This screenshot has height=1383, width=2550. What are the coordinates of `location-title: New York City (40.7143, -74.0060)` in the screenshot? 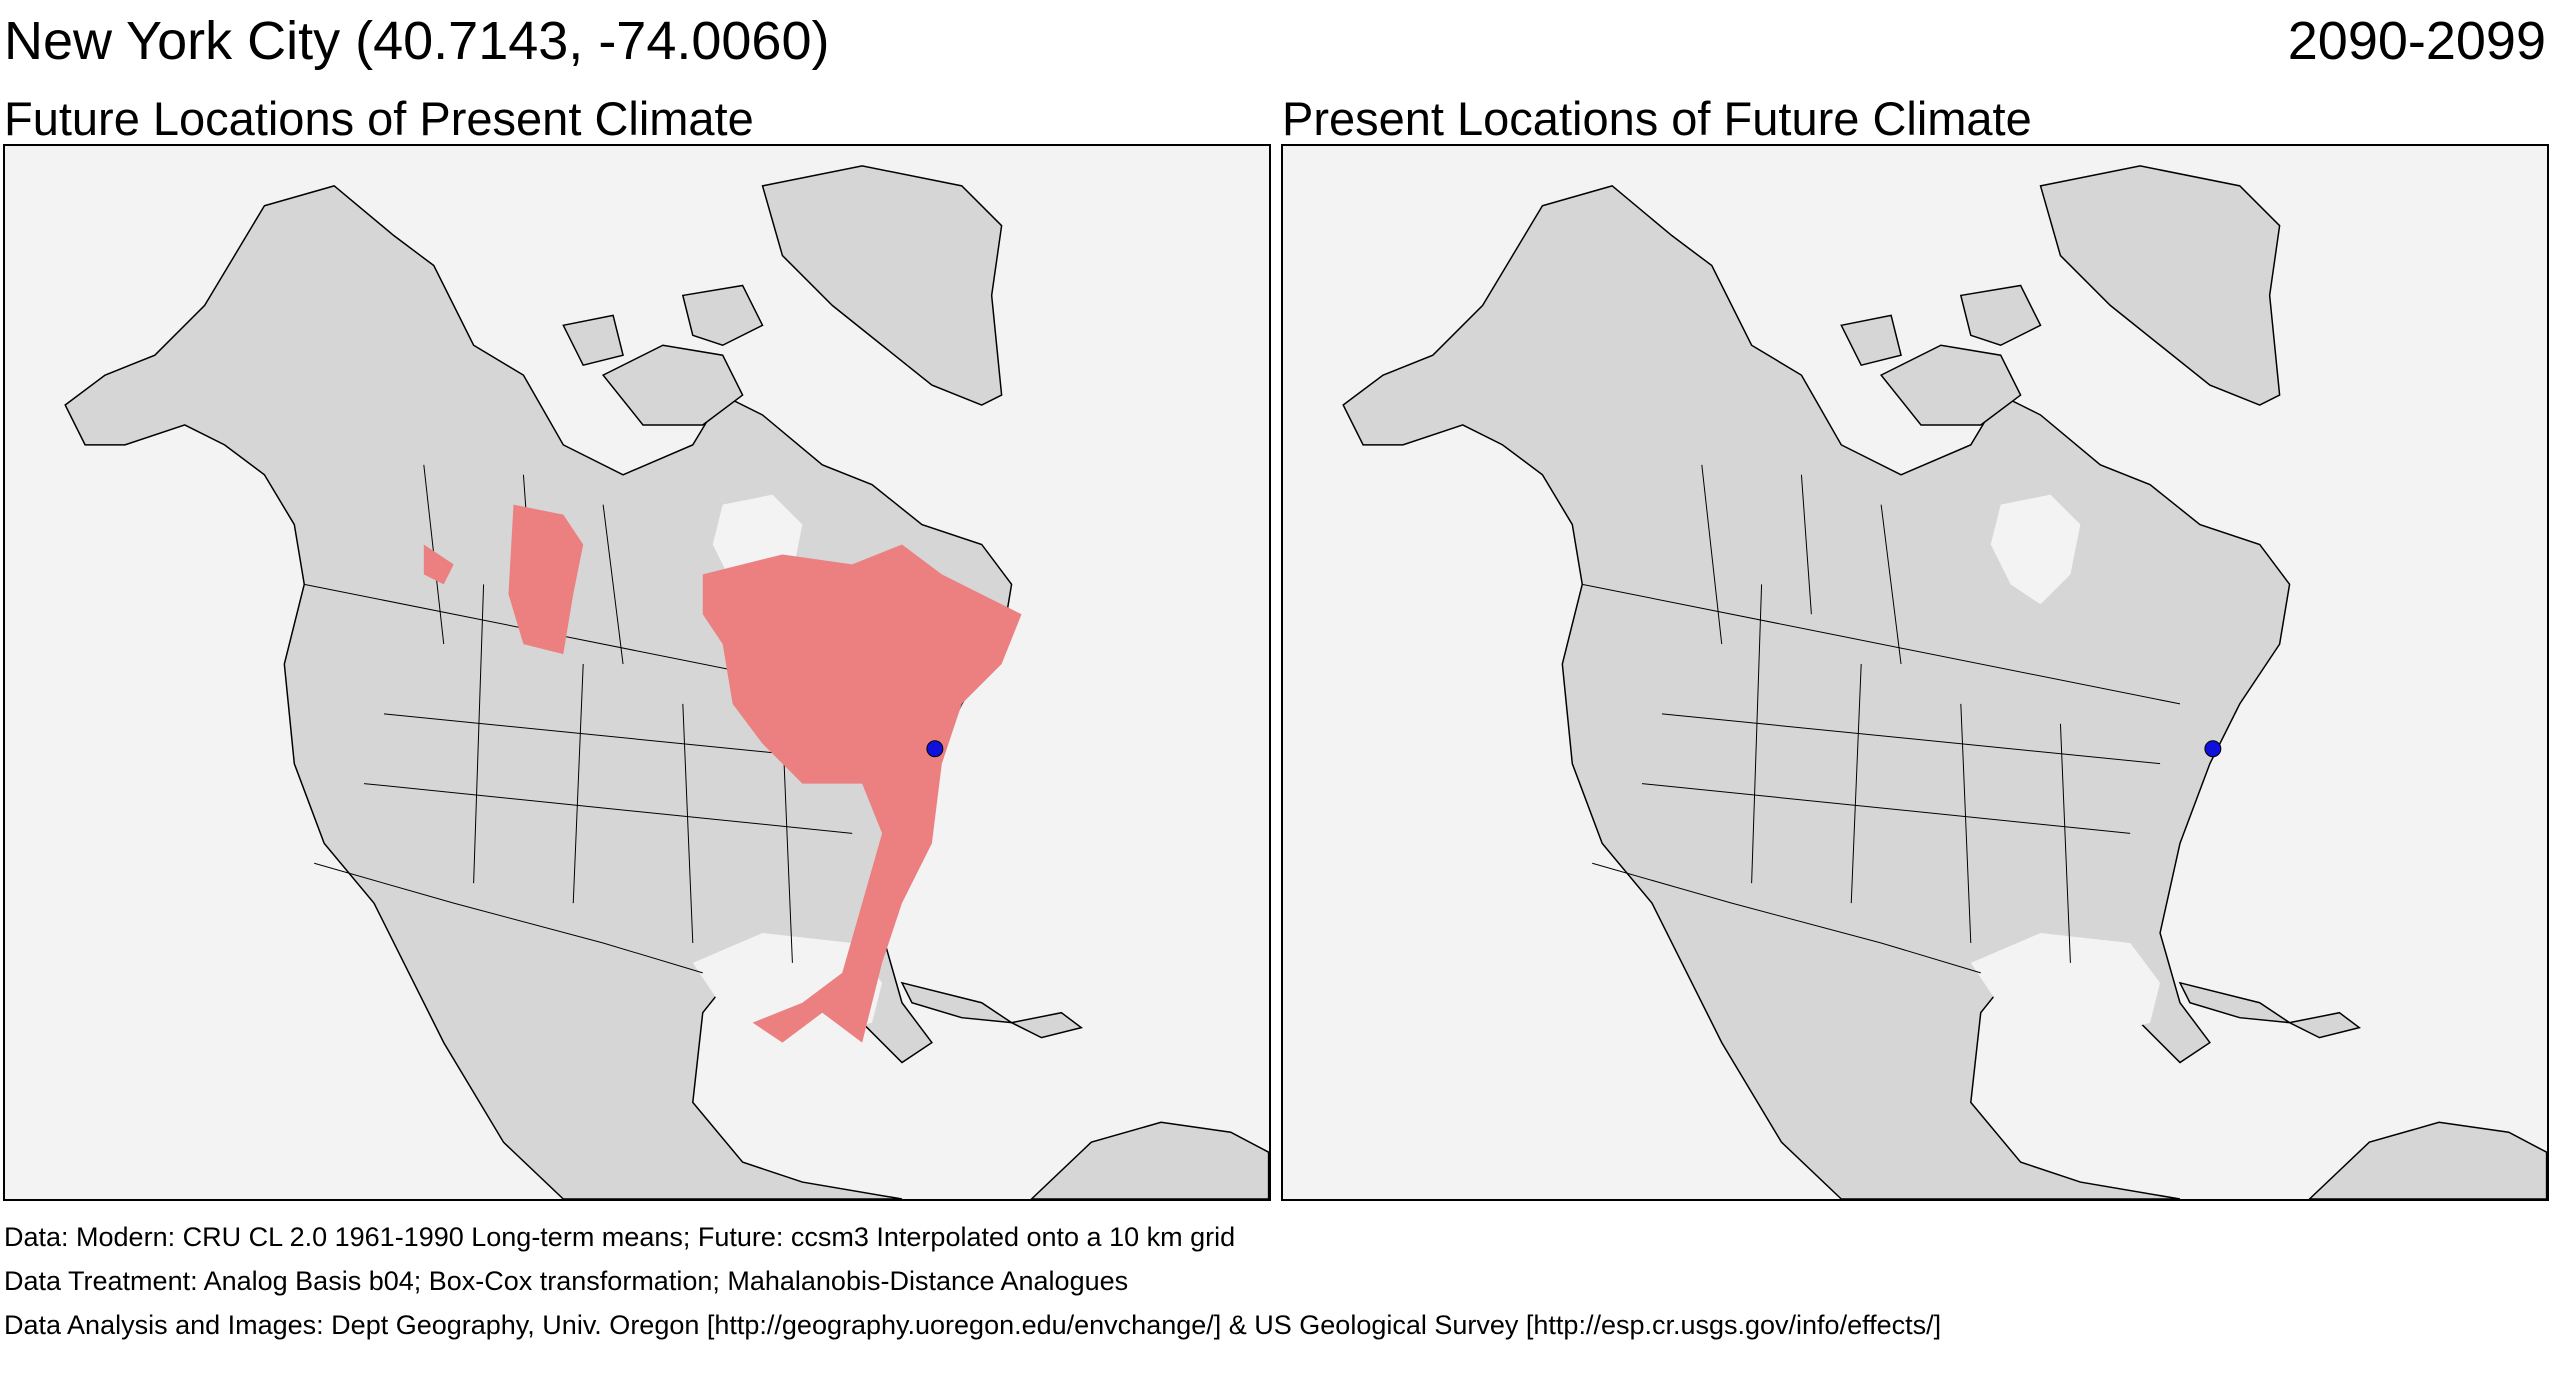 It's located at (417, 41).